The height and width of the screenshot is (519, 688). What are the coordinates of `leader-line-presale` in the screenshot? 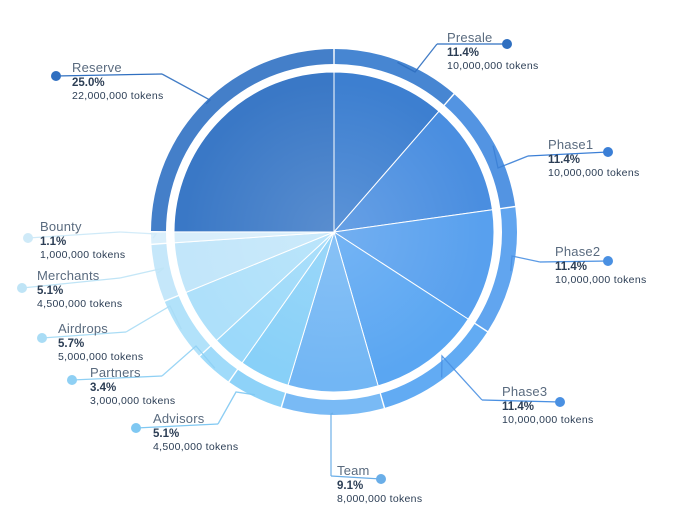 It's located at (417, 58).